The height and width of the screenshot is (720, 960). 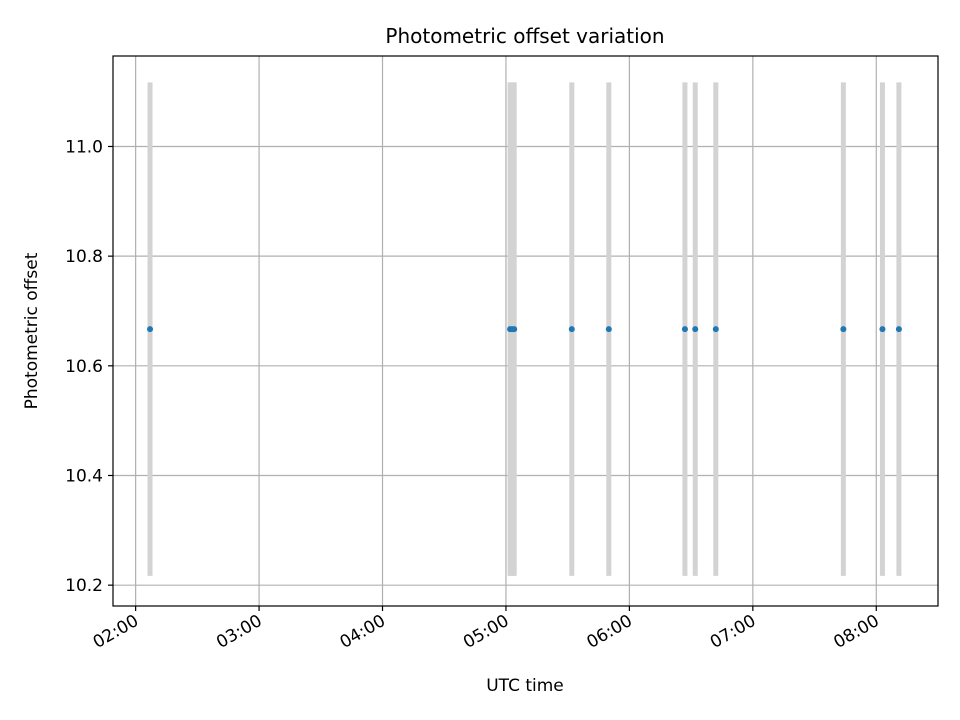 I want to click on y-tick-label: 10.8, so click(x=84, y=257).